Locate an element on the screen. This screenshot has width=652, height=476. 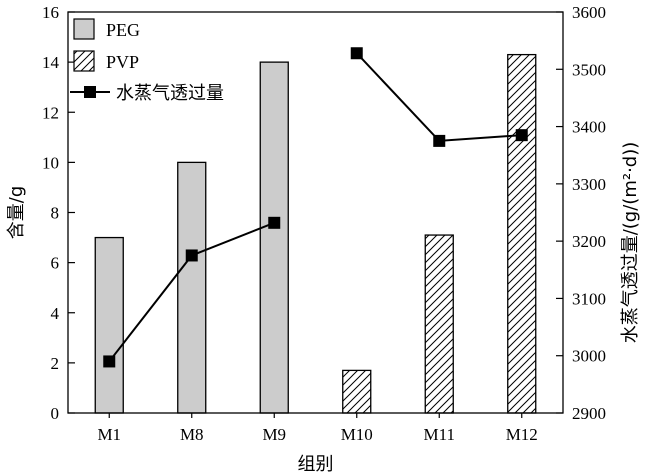
y-tick-label: 10 is located at coordinates (50, 162).